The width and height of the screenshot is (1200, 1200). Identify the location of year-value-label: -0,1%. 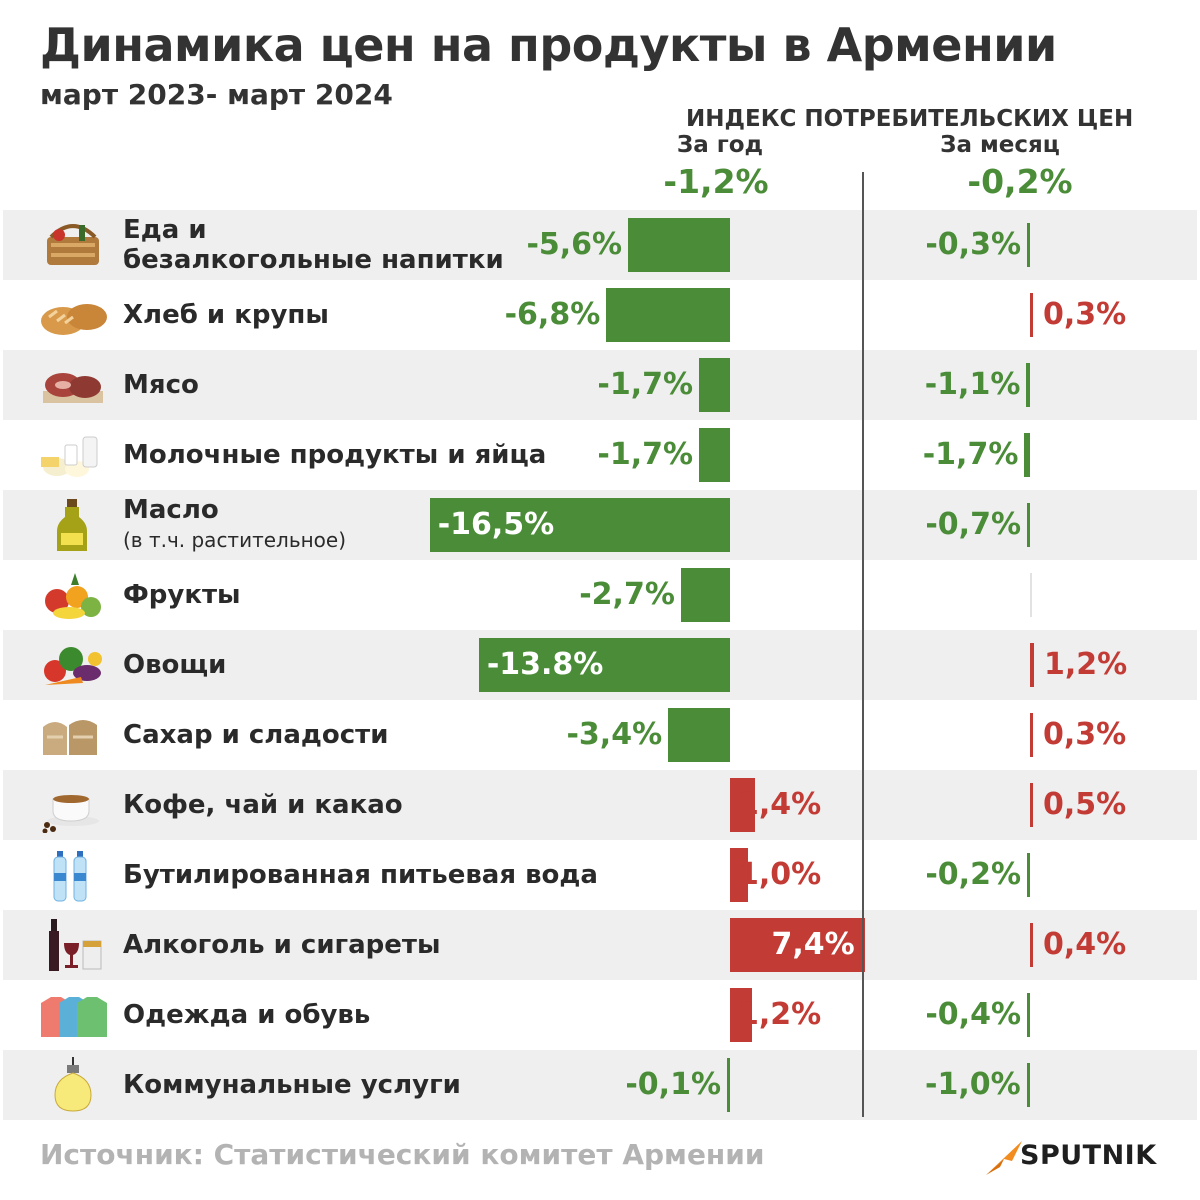
(673, 1084).